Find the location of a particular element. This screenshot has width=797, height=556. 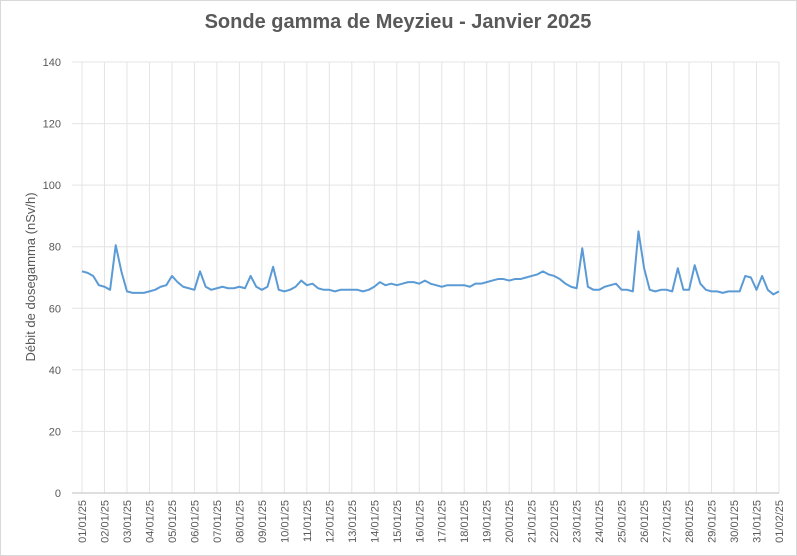

x-tick-label: 05/01/25 is located at coordinates (173, 521).